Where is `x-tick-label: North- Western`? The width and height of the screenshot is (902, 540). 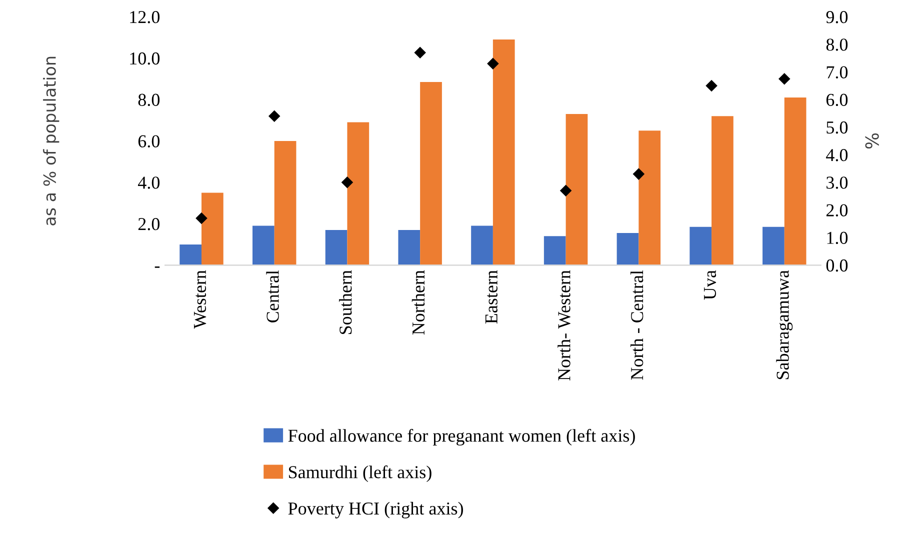
x-tick-label: North- Western is located at coordinates (564, 325).